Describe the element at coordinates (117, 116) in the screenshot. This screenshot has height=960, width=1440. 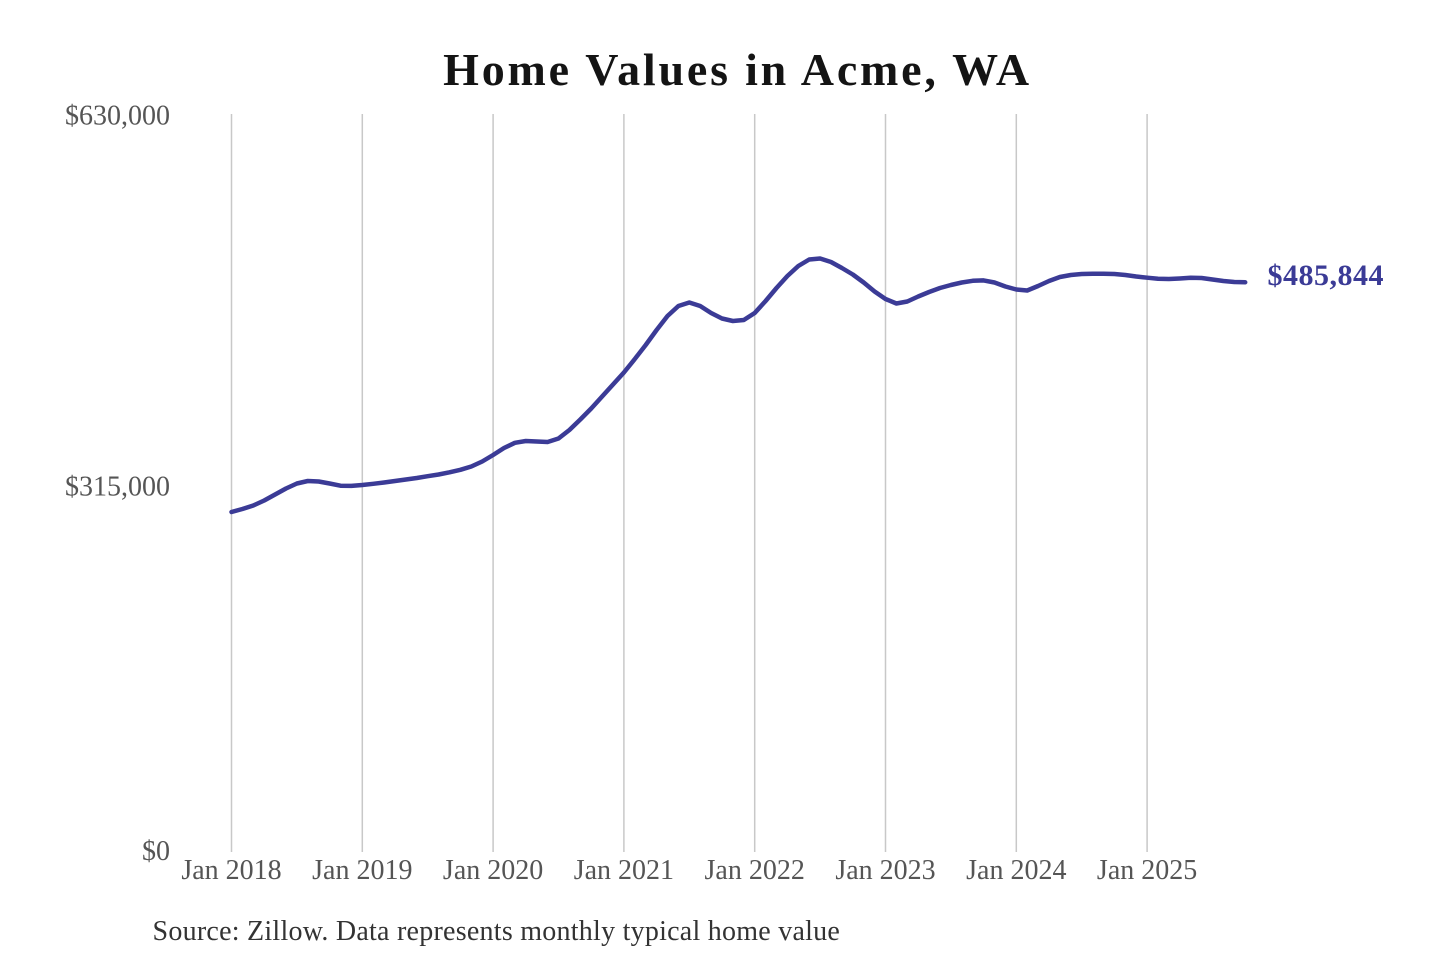
I see `svg-text: $630,000` at that location.